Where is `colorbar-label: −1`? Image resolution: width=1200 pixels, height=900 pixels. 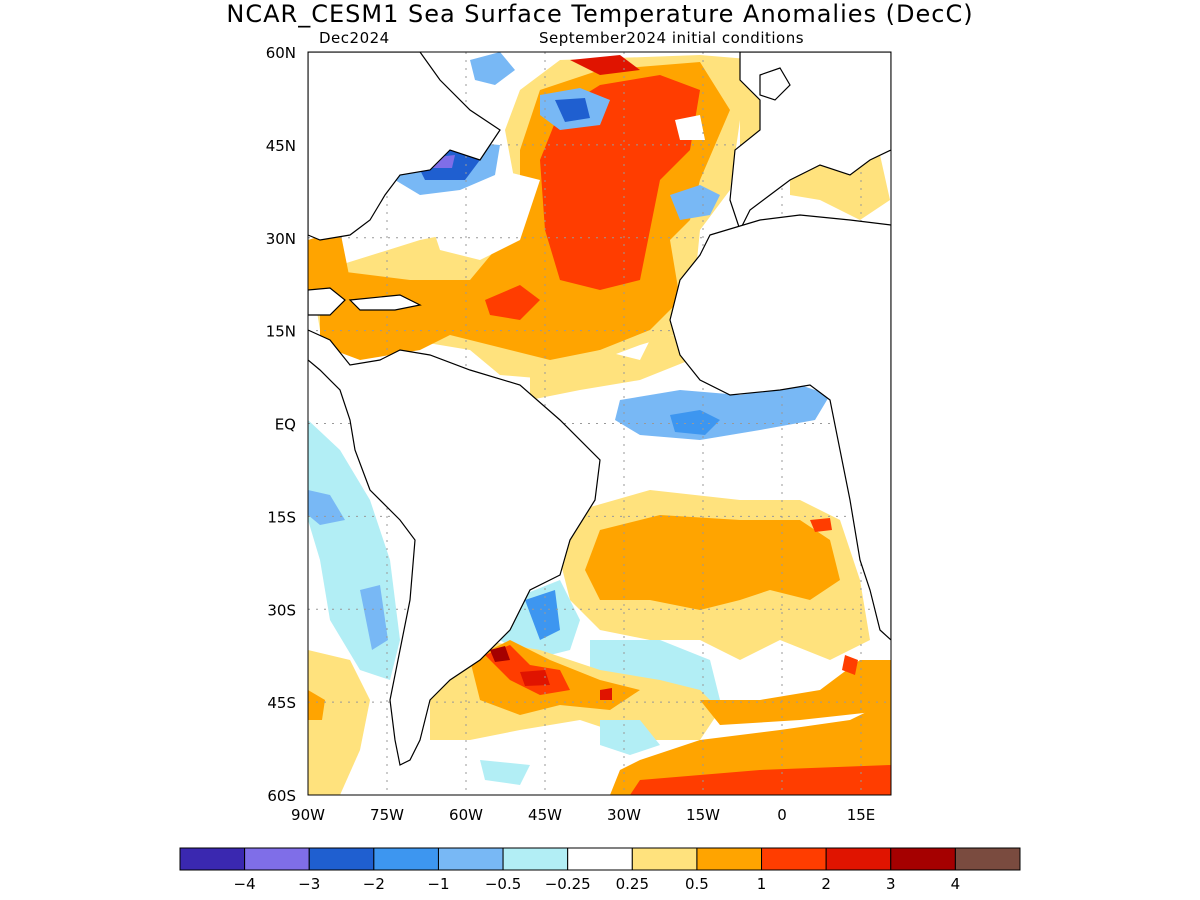 colorbar-label: −1 is located at coordinates (438, 884).